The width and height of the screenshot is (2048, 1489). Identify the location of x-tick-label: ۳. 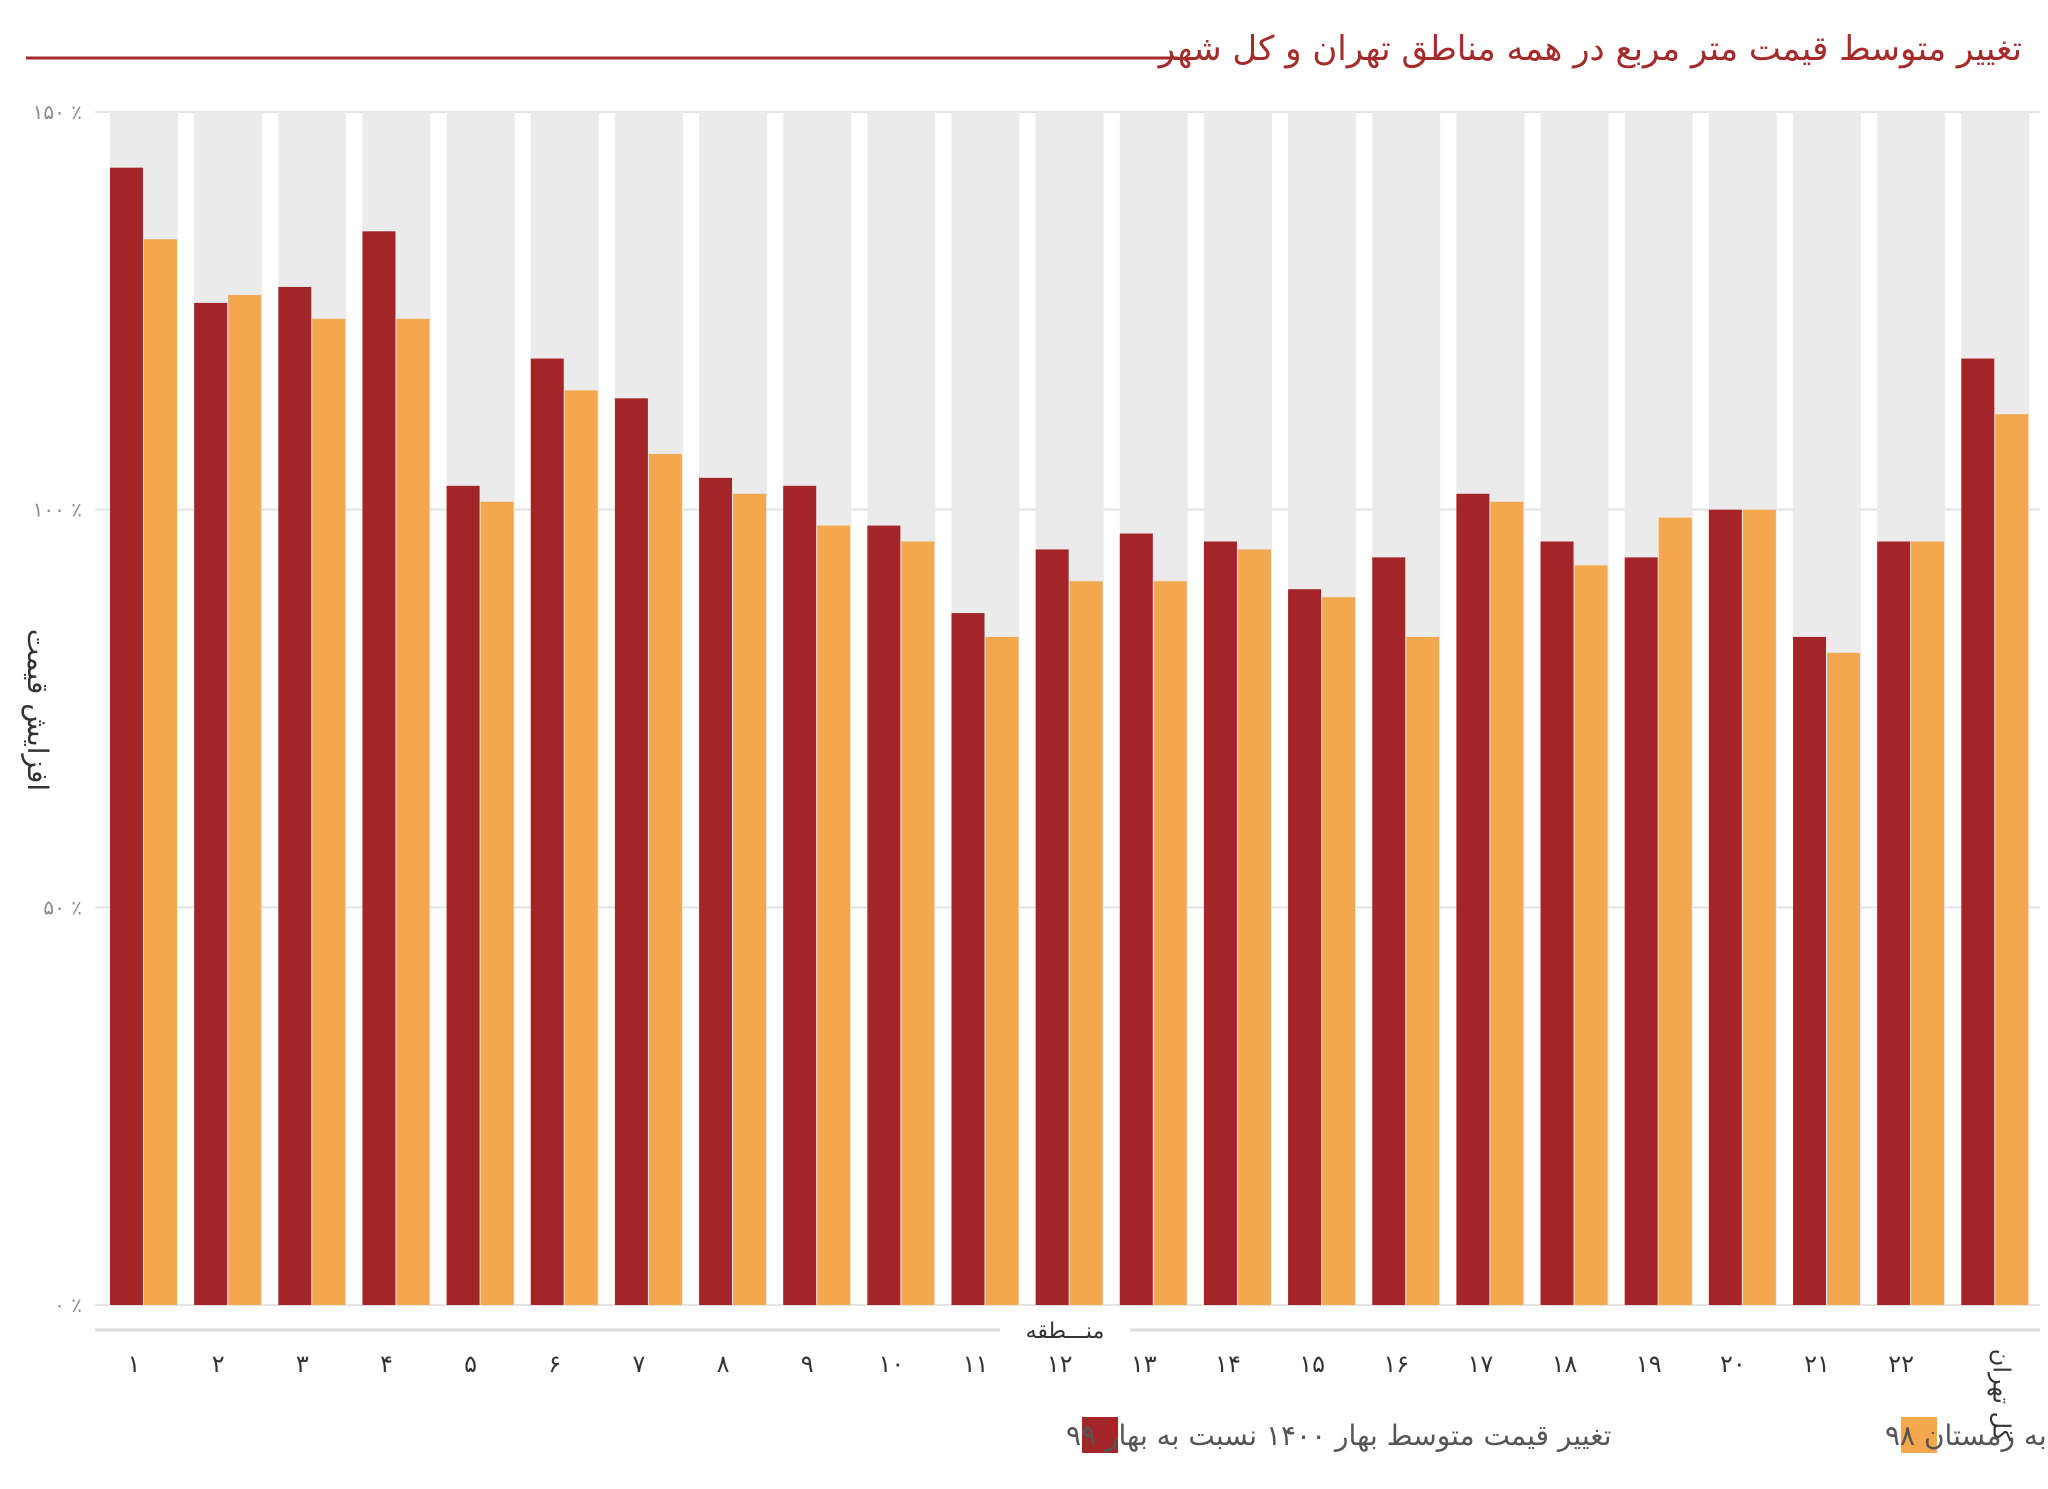
(302, 1364).